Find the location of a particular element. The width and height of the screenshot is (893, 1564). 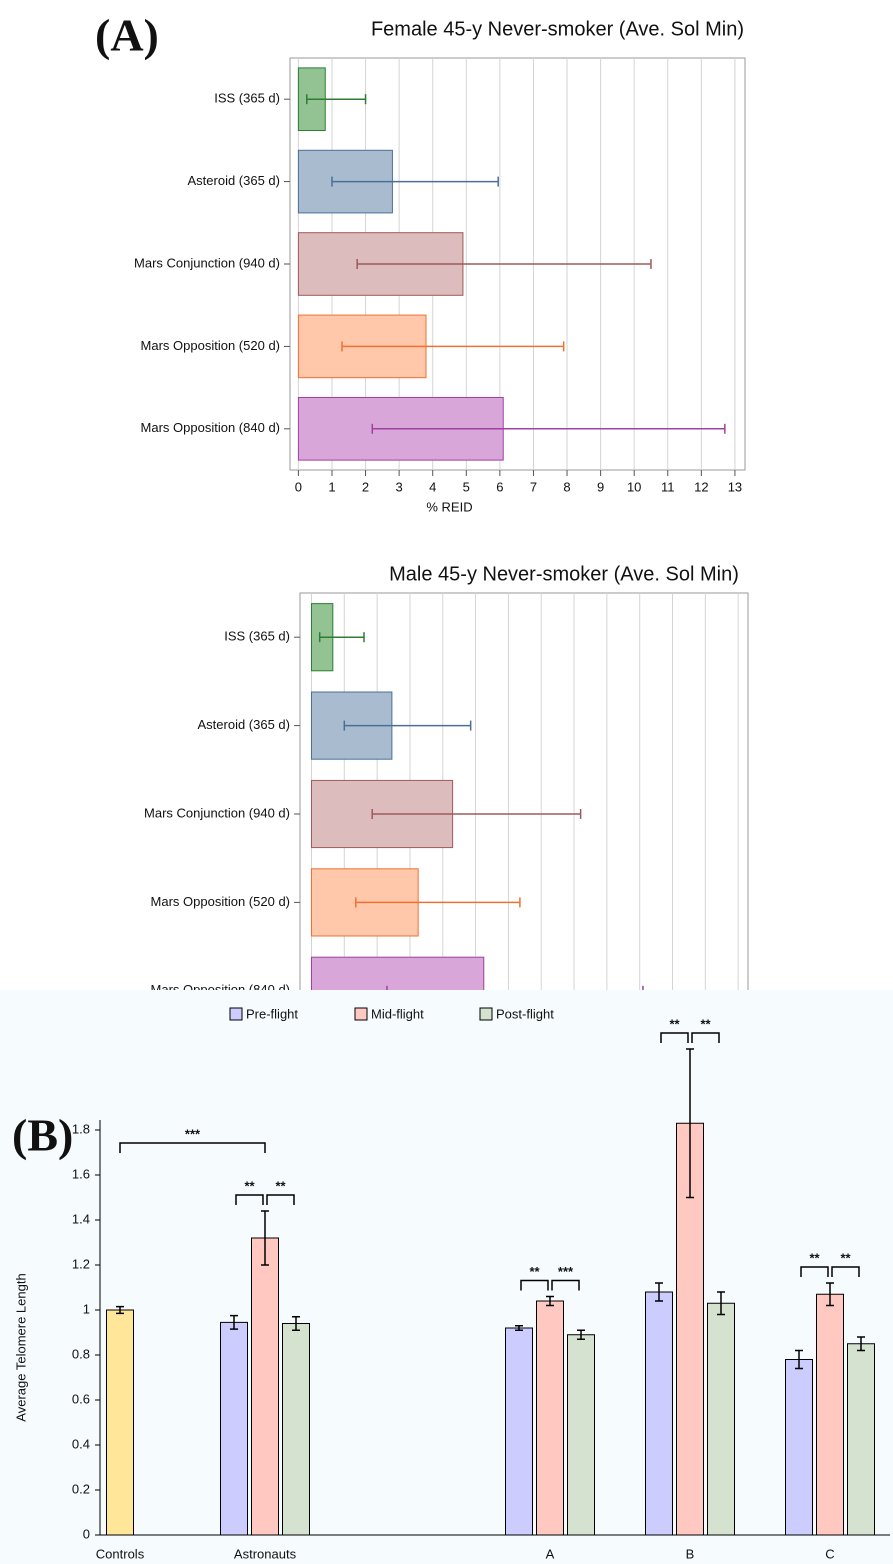

y-tick-label: 0.8 is located at coordinates (81, 1353).